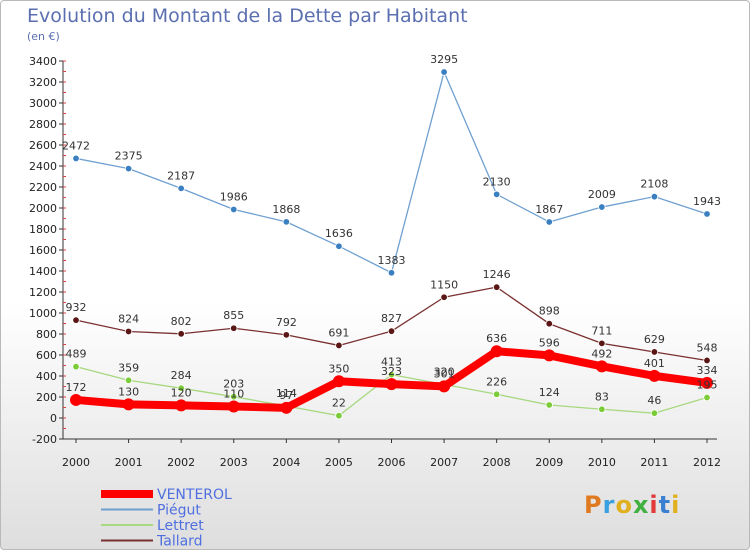 This screenshot has width=750, height=550. What do you see at coordinates (339, 462) in the screenshot?
I see `x-tick-label: 2005` at bounding box center [339, 462].